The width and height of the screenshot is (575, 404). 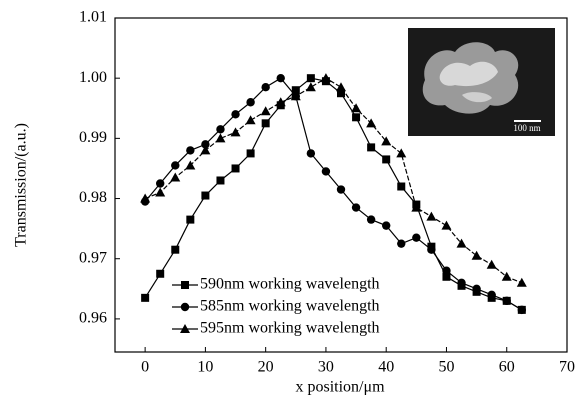 What do you see at coordinates (526, 128) in the screenshot?
I see `inset-scale-label: 100 nm` at bounding box center [526, 128].